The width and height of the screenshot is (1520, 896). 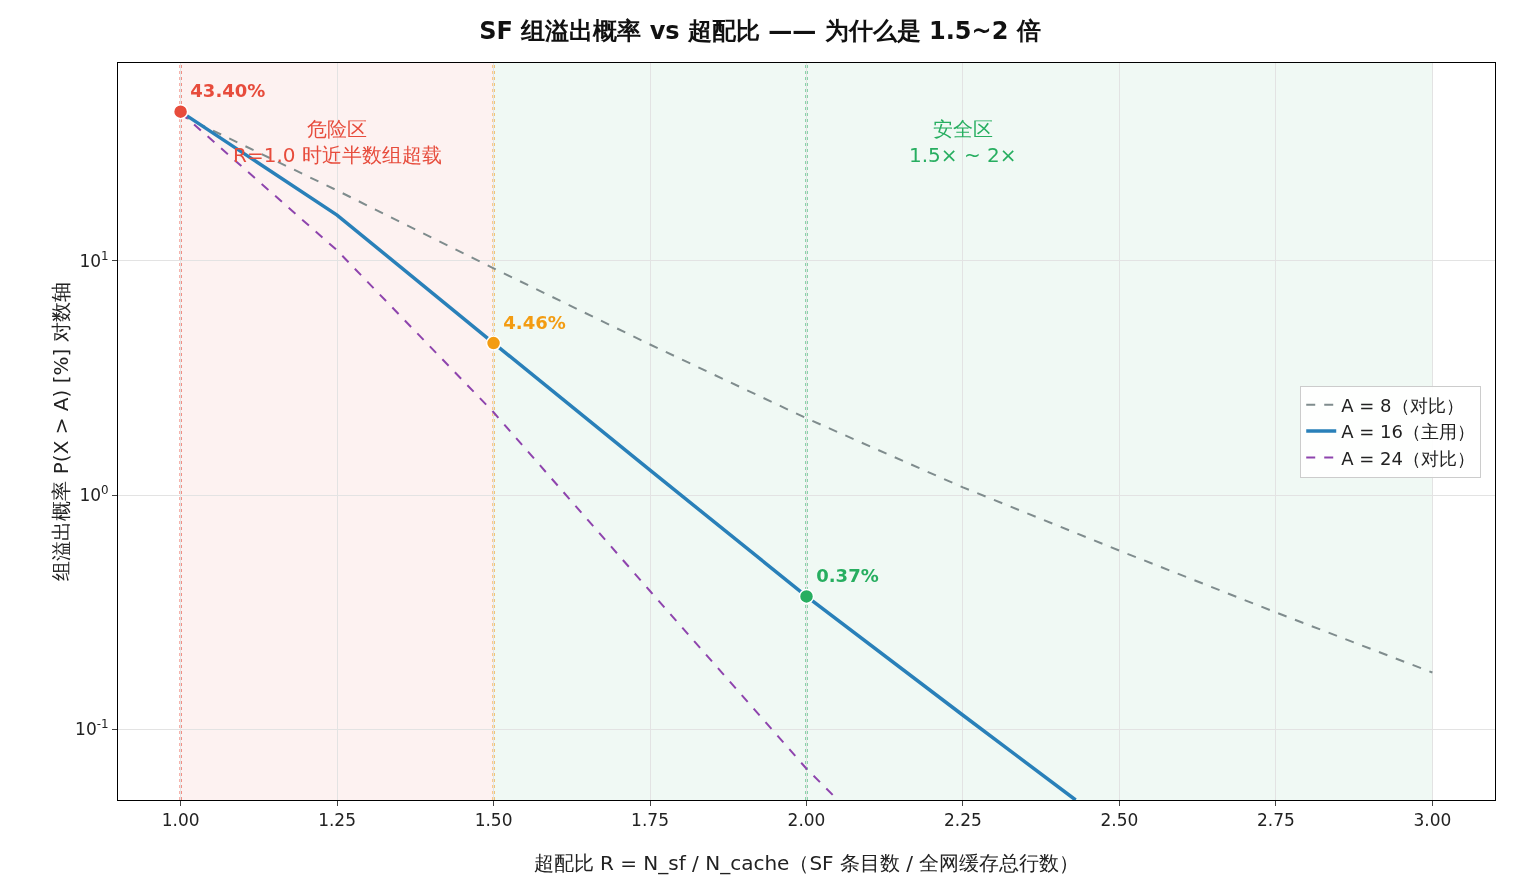 What do you see at coordinates (963, 820) in the screenshot?
I see `x-tick-label: 2.25` at bounding box center [963, 820].